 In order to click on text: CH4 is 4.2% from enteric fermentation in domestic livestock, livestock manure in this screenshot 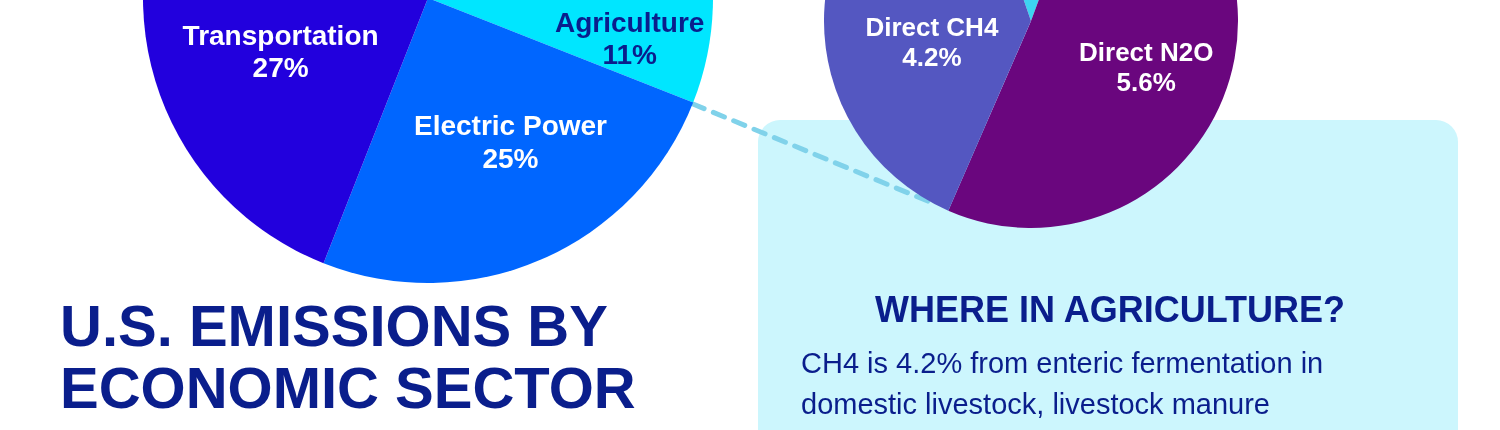, I will do `click(1062, 383)`.